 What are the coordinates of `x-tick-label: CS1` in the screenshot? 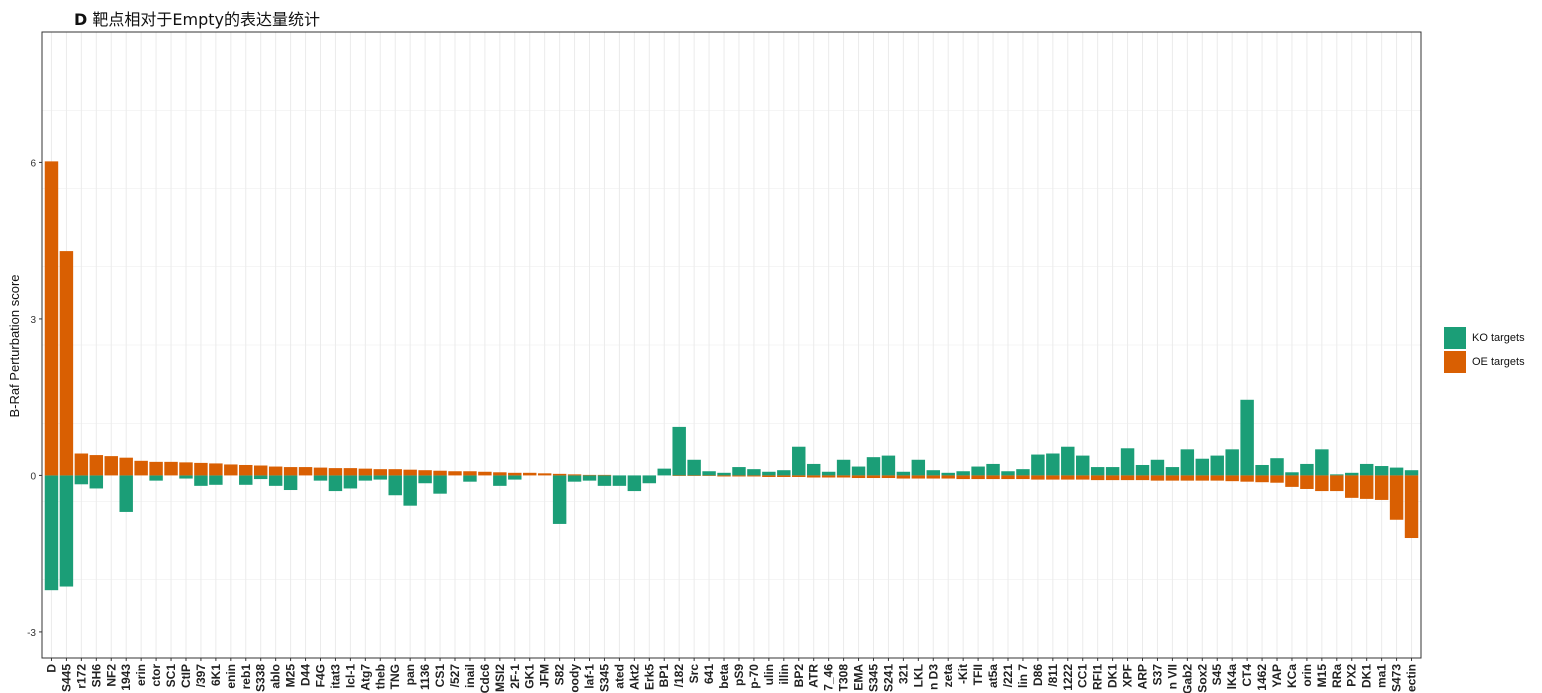 It's located at (440, 676).